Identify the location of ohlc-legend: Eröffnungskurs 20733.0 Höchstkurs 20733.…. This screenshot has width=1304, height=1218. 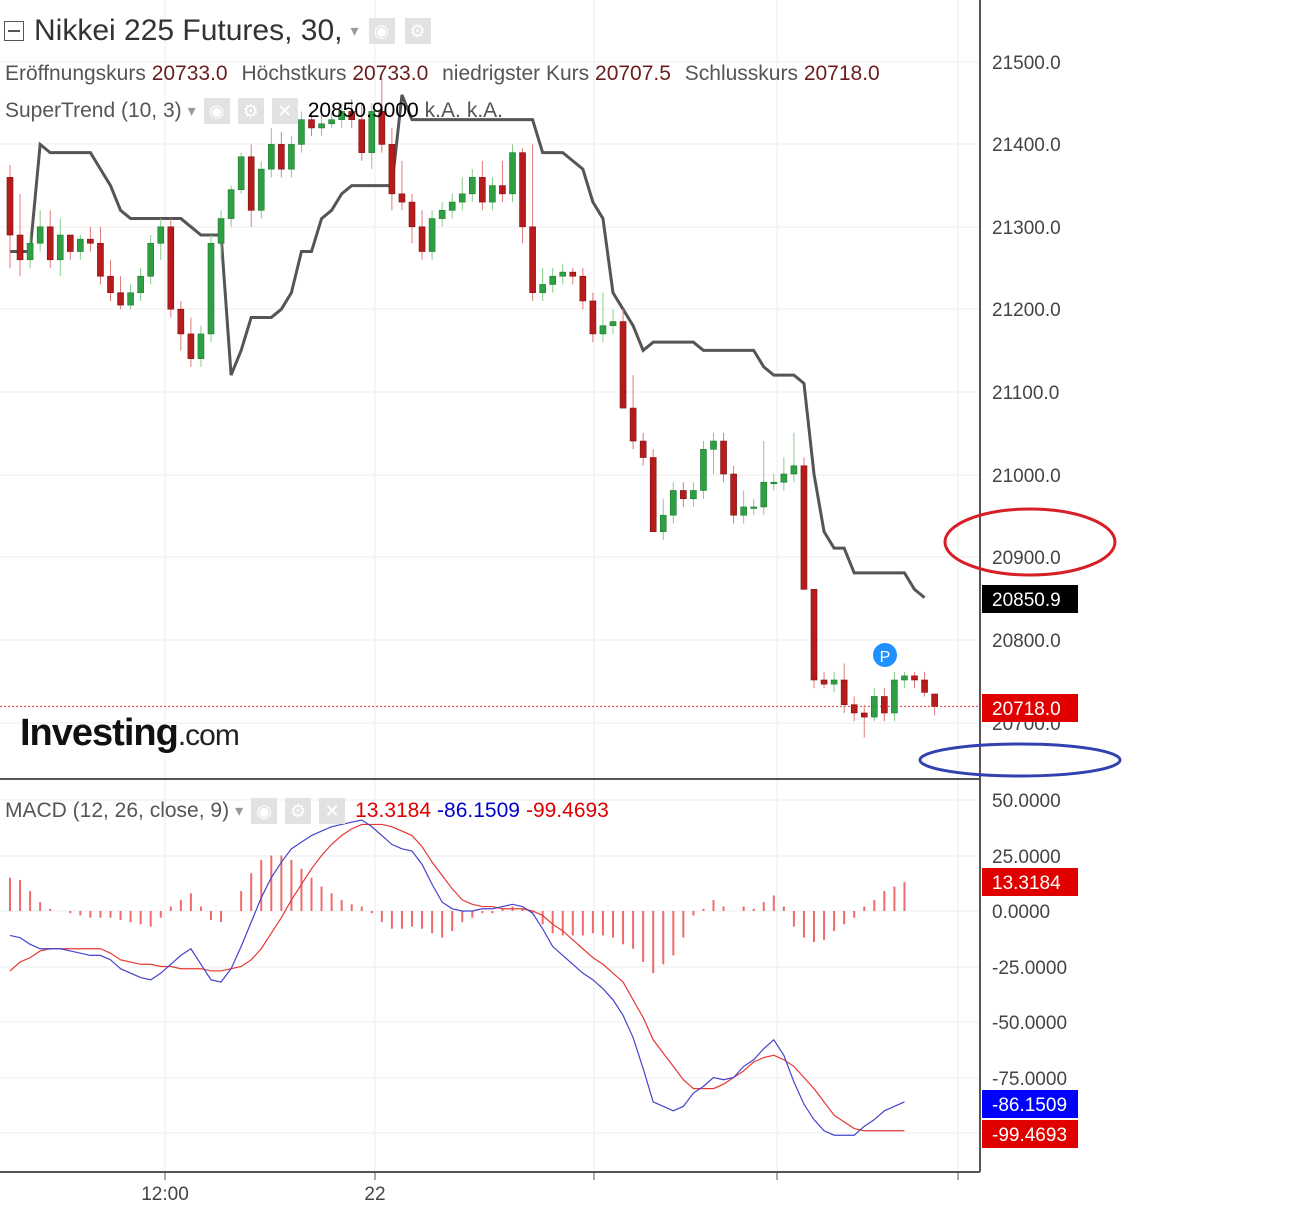
(446, 74).